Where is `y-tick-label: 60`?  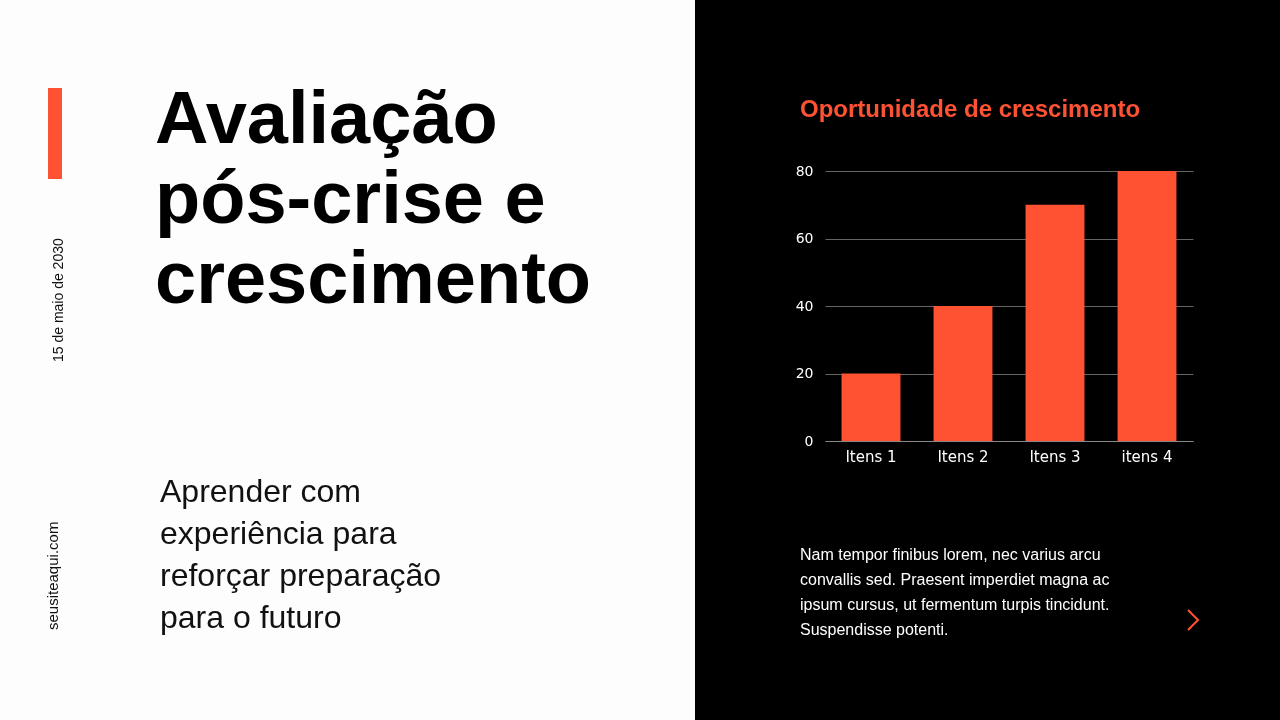 y-tick-label: 60 is located at coordinates (804, 238).